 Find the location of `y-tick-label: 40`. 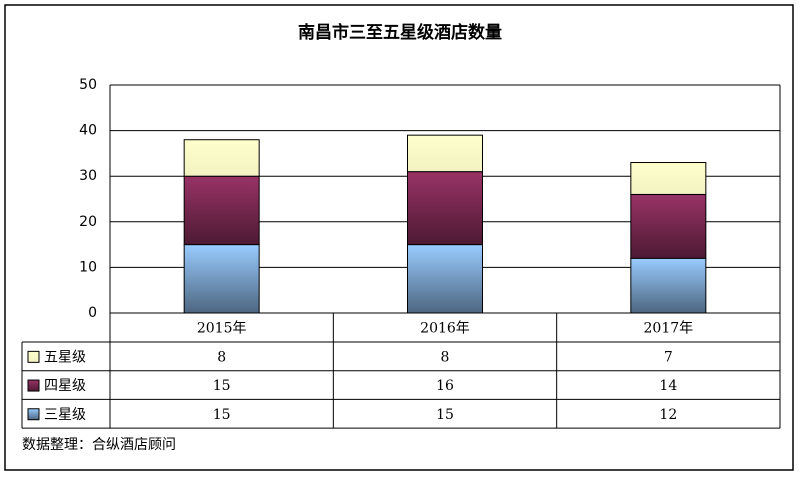

y-tick-label: 40 is located at coordinates (88, 131).